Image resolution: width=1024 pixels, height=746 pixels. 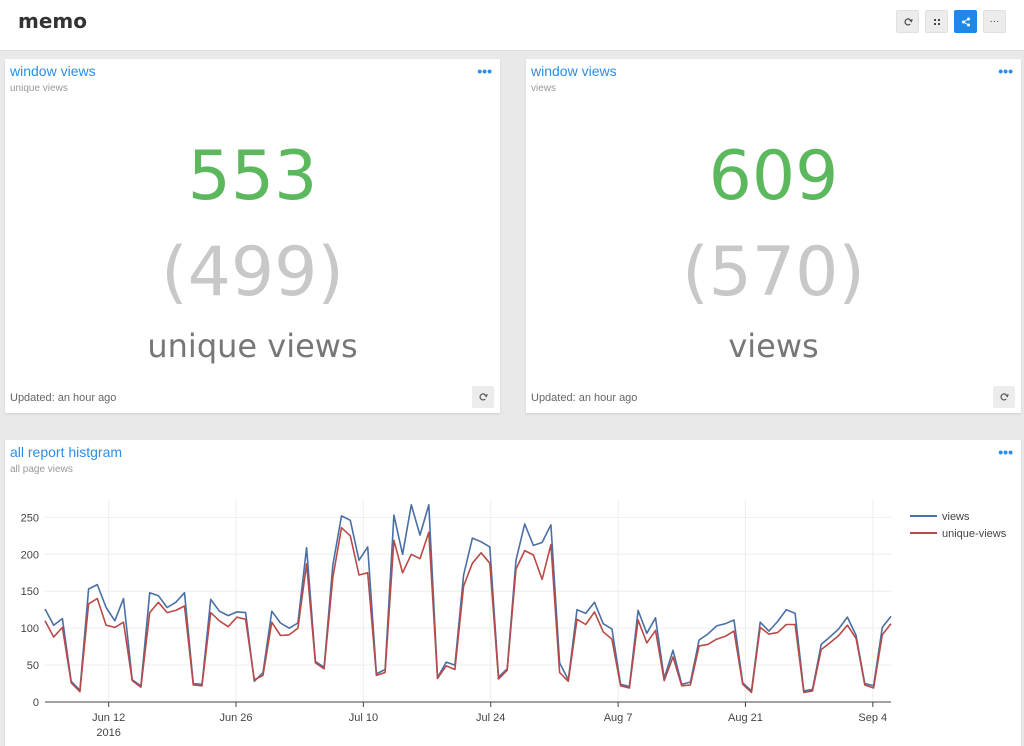 I want to click on refresh-all-button, so click(x=907, y=21).